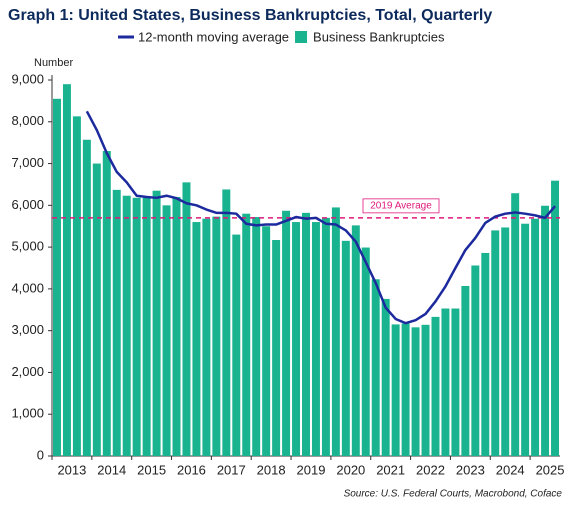  What do you see at coordinates (27, 371) in the screenshot?
I see `y-tick-label: 2,000` at bounding box center [27, 371].